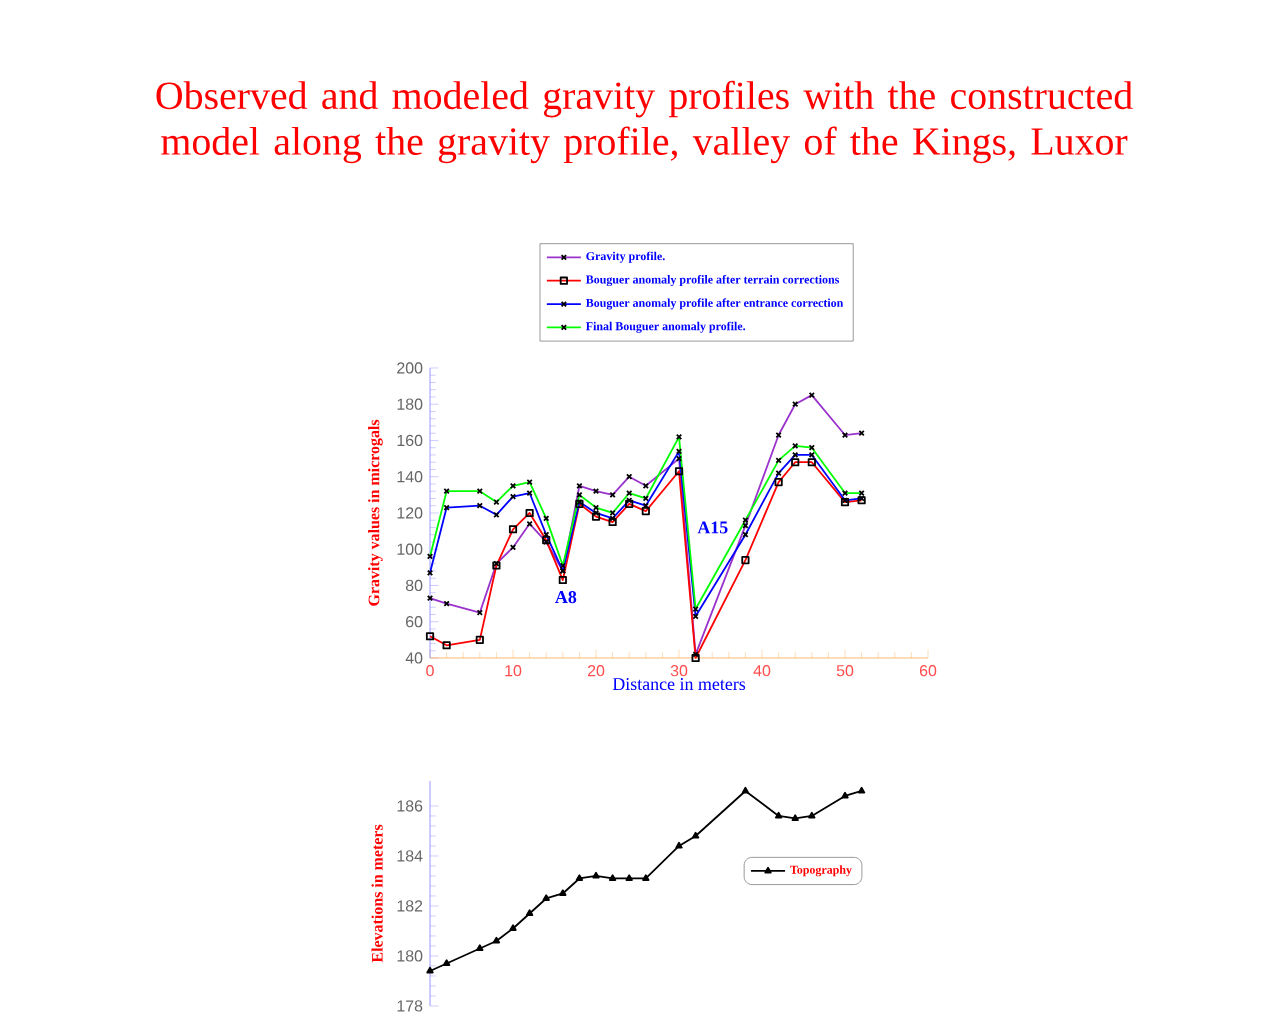 This screenshot has height=1016, width=1288. Describe the element at coordinates (679, 684) in the screenshot. I see `x-axis-title: Distance in meters` at that location.